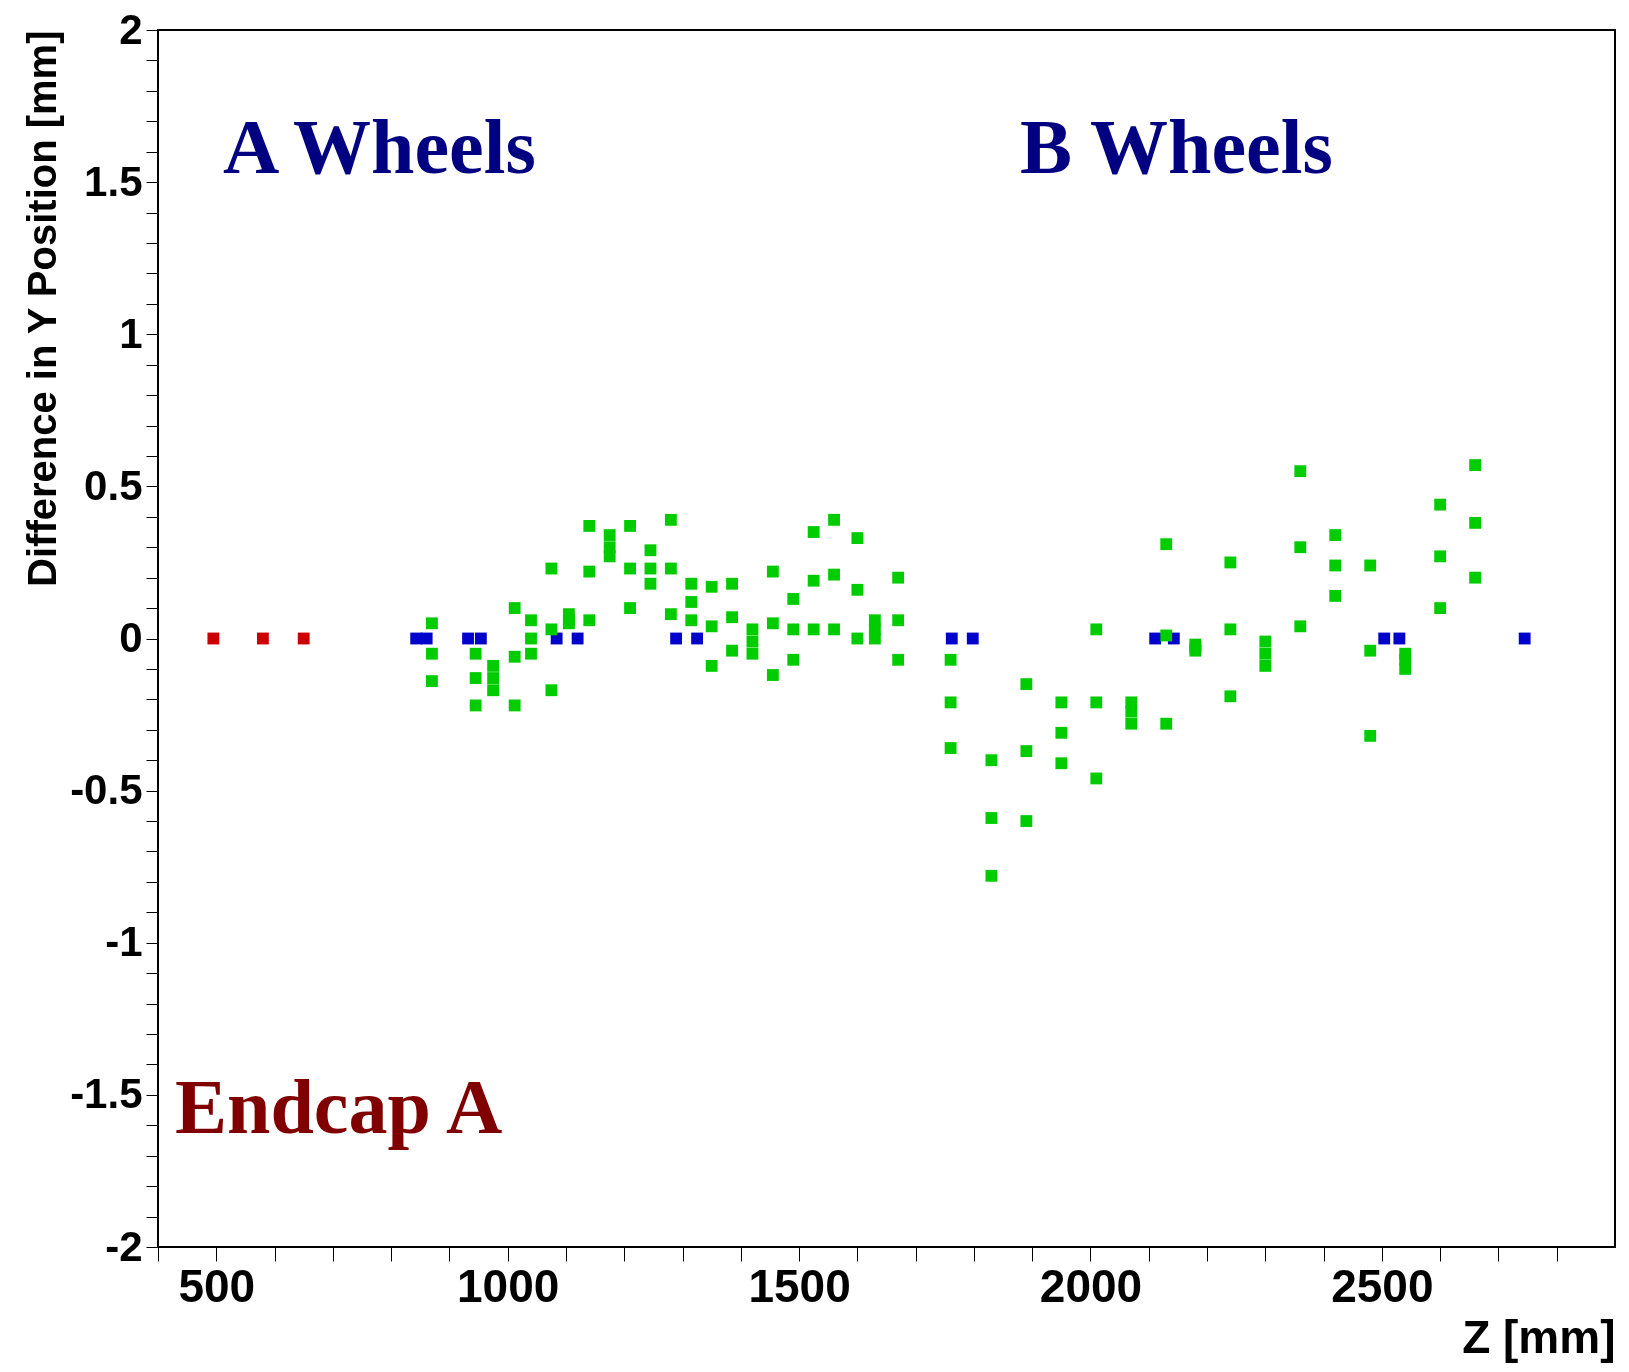 The width and height of the screenshot is (1629, 1372). What do you see at coordinates (508, 1285) in the screenshot?
I see `x-tick-label: 1000` at bounding box center [508, 1285].